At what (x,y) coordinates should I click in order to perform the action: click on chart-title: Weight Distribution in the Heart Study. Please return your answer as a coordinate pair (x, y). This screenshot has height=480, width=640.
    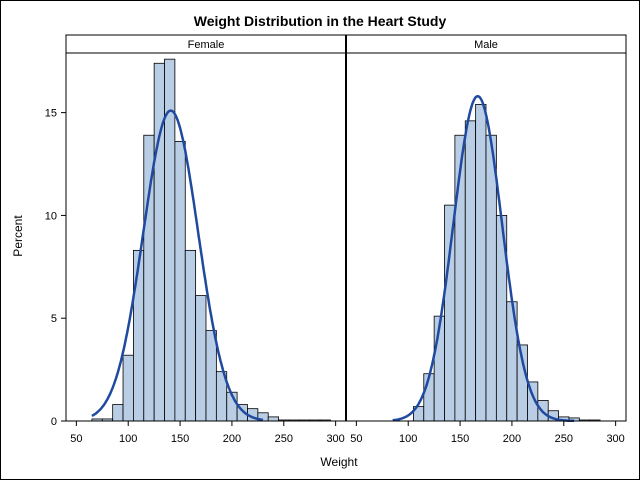
    Looking at the image, I should click on (320, 21).